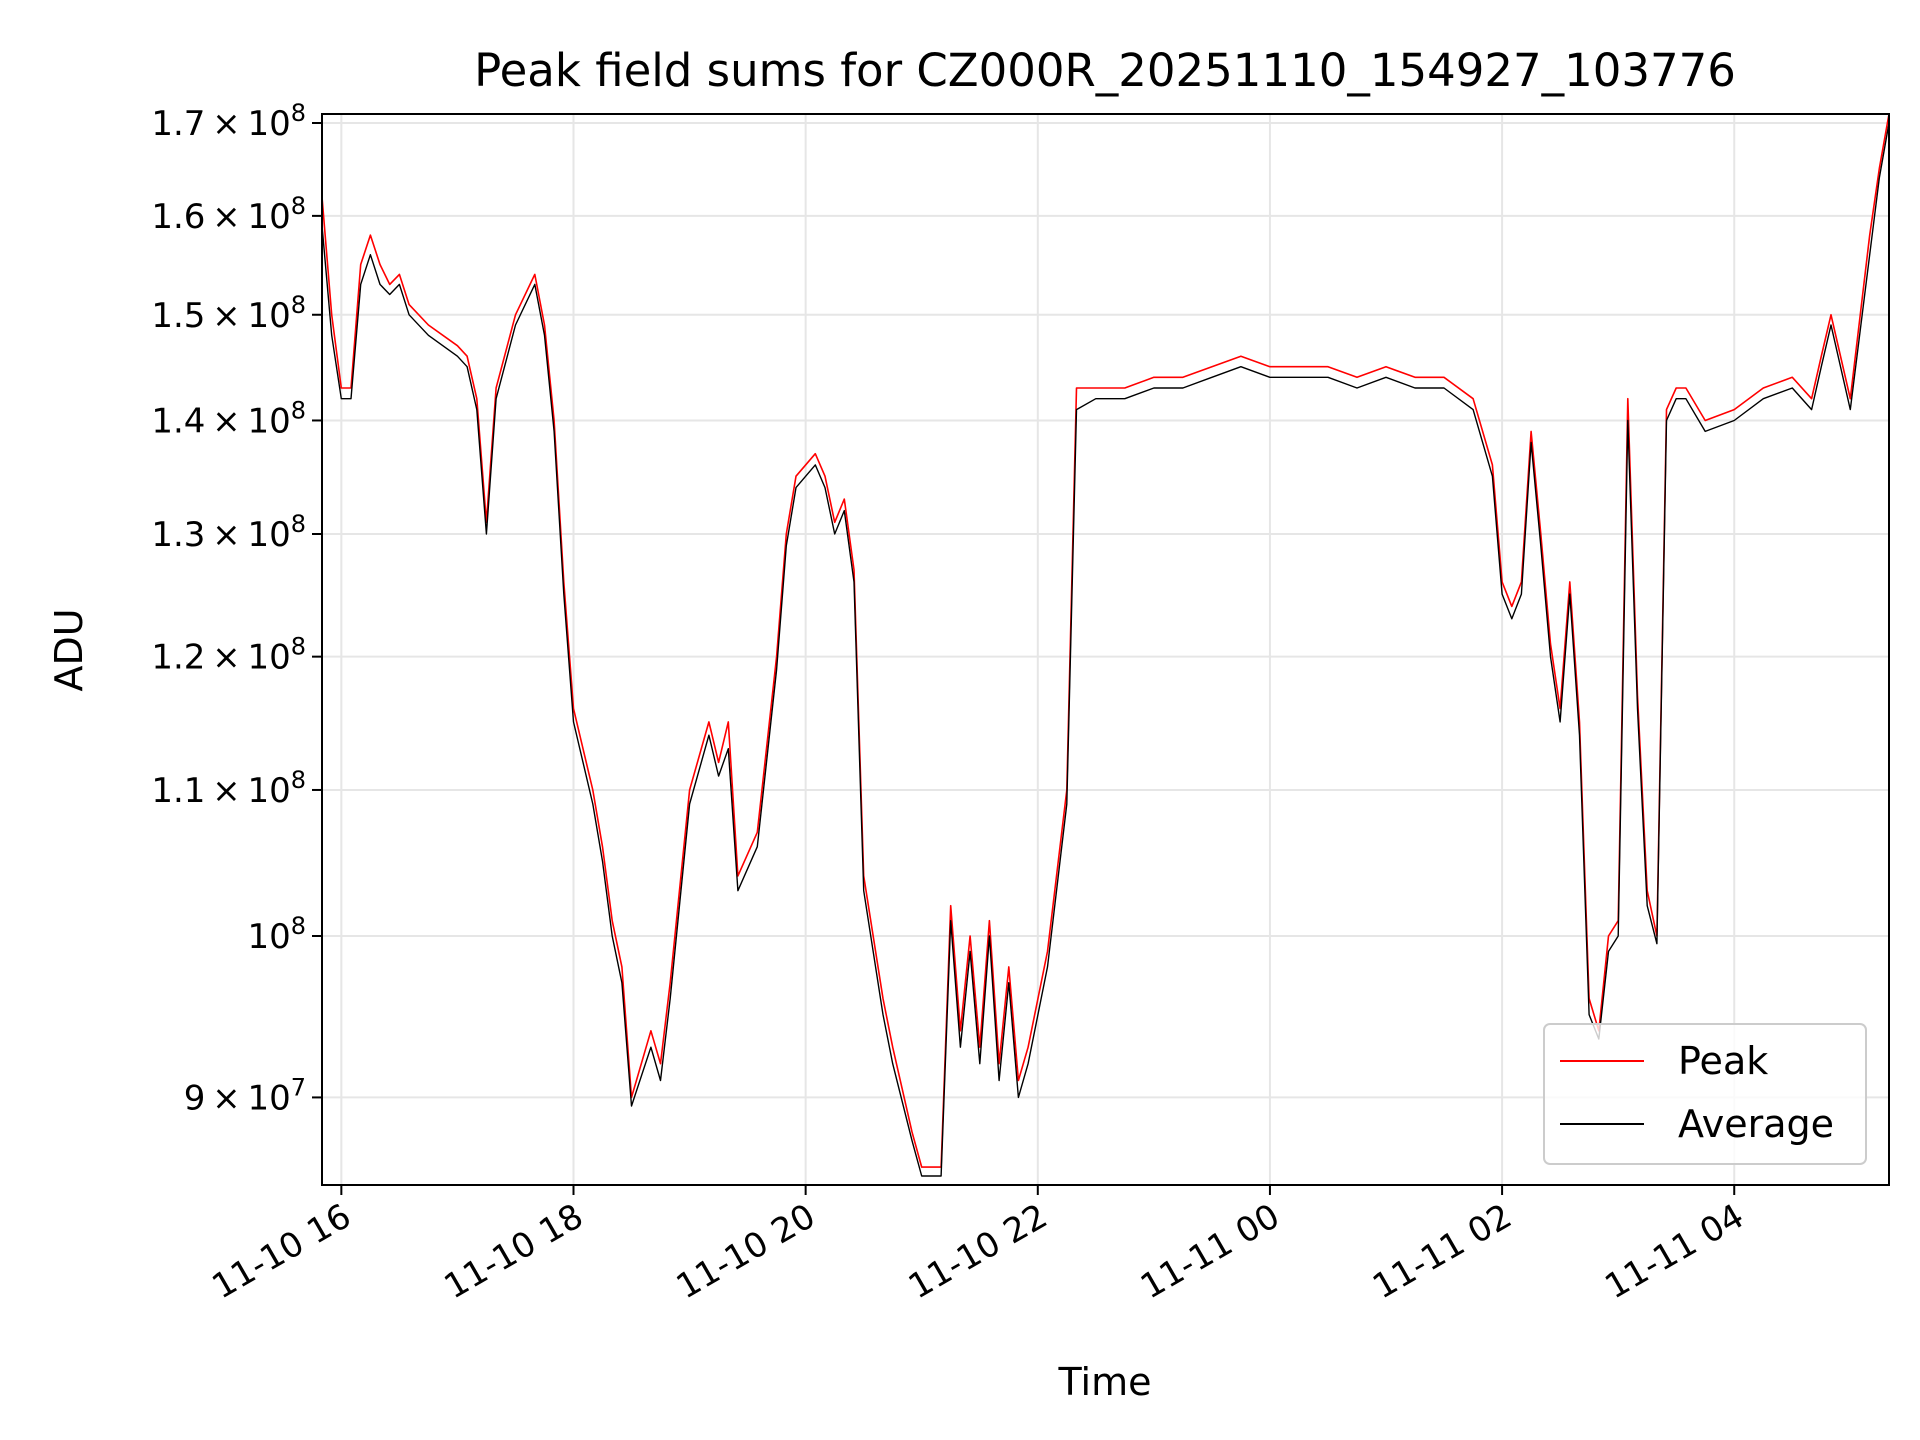 The width and height of the screenshot is (1920, 1440). I want to click on legend: Peak Average, so click(1705, 1094).